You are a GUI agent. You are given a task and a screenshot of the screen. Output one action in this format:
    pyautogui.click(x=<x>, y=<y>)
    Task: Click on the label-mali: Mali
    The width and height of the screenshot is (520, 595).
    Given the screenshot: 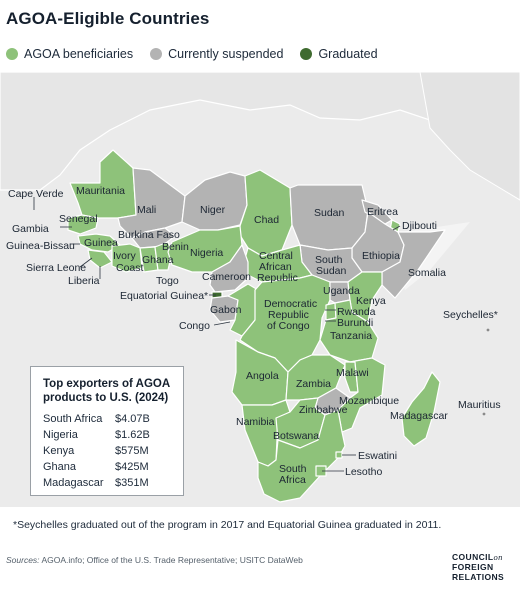 What is the action you would take?
    pyautogui.click(x=146, y=210)
    